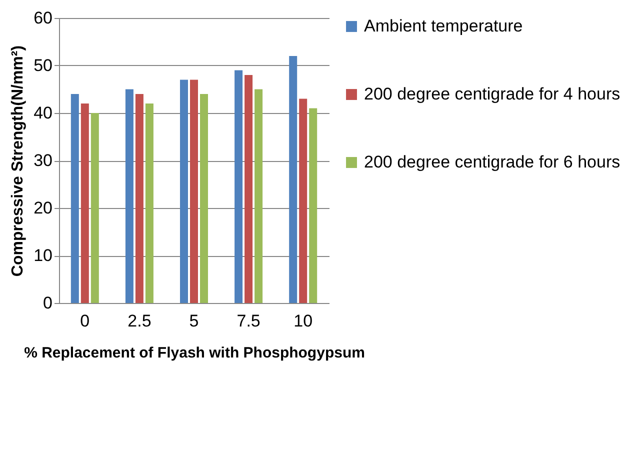  What do you see at coordinates (303, 321) in the screenshot?
I see `x-tick-label: 10` at bounding box center [303, 321].